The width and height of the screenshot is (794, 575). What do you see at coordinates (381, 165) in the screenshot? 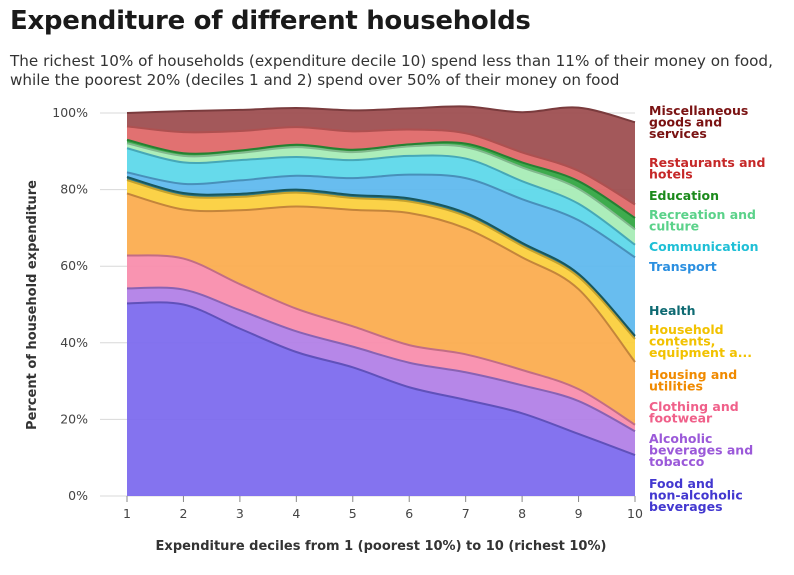
I see `line-restaurants-and-hotels` at bounding box center [381, 165].